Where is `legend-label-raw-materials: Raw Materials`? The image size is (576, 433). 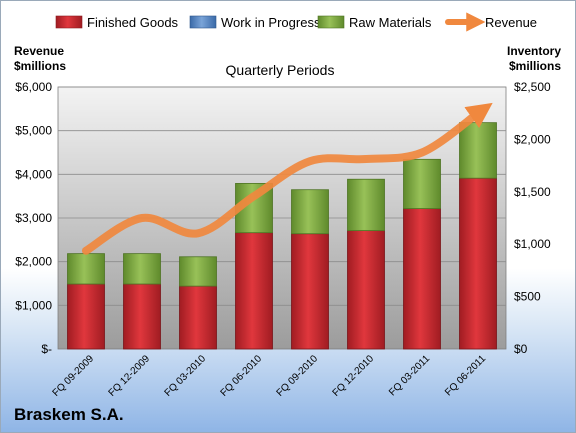
legend-label-raw-materials: Raw Materials is located at coordinates (390, 22).